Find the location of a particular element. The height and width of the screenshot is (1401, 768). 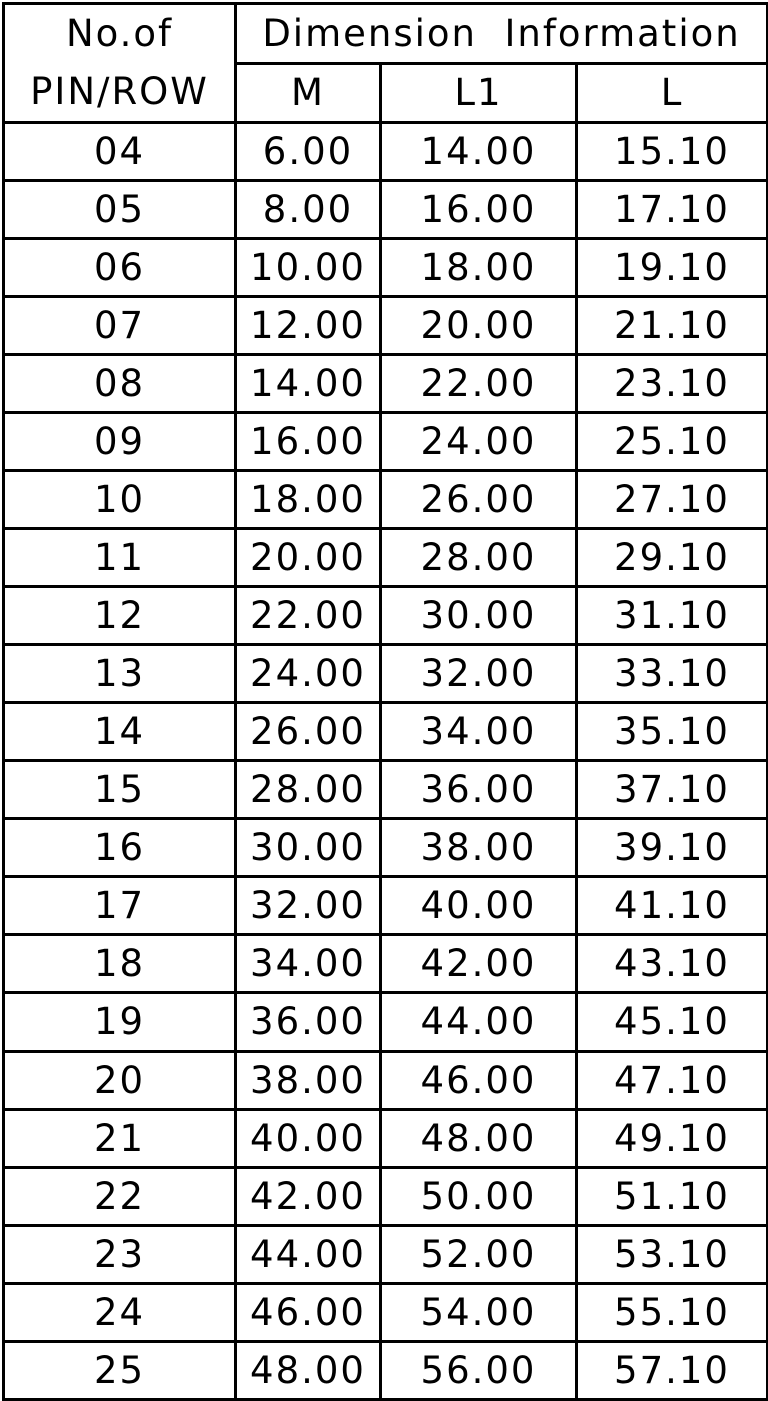

l1-cell: 50.00 is located at coordinates (478, 1196).